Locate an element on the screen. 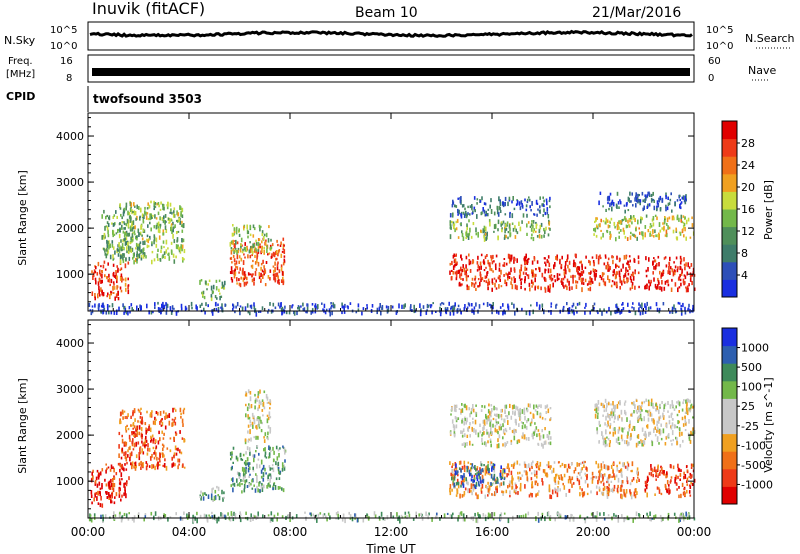 The width and height of the screenshot is (800, 554). power-region is located at coordinates (110, 280).